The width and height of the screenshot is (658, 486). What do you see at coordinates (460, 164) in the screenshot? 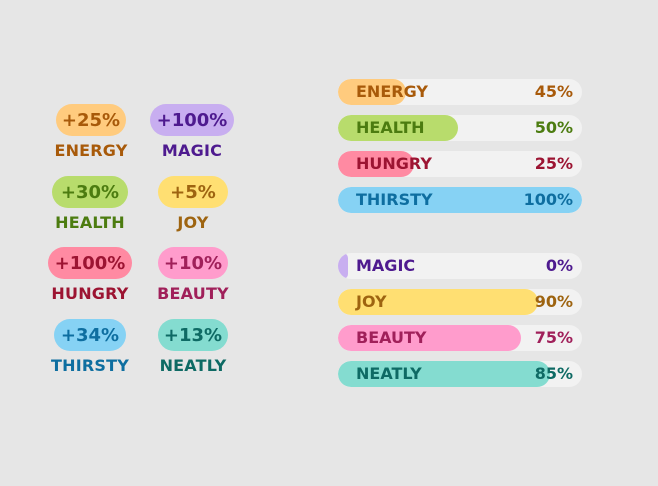
I see `progress-bar-hungry: HUNGRY 25%` at bounding box center [460, 164].